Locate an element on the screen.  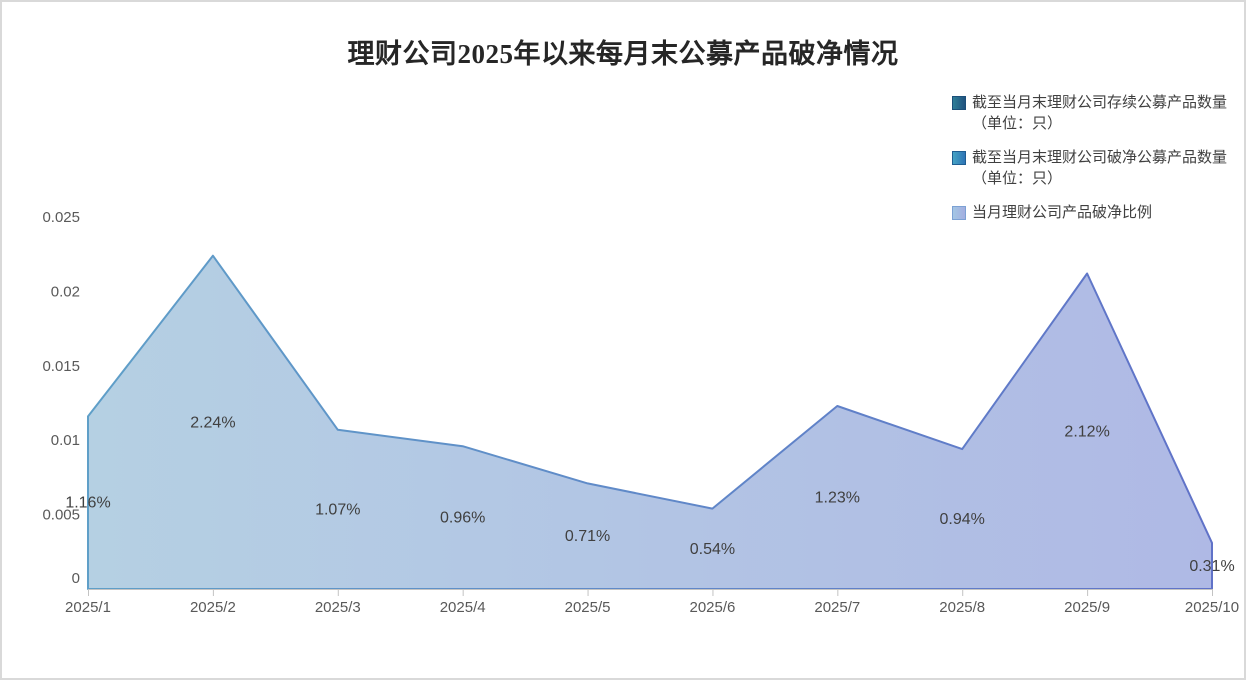
data-label: 0.96% is located at coordinates (462, 518).